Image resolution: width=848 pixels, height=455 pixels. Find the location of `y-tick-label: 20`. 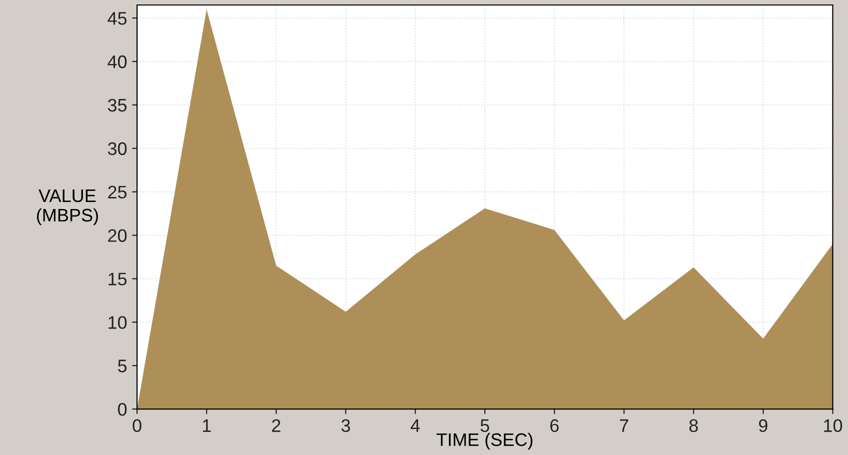

y-tick-label: 20 is located at coordinates (117, 235).